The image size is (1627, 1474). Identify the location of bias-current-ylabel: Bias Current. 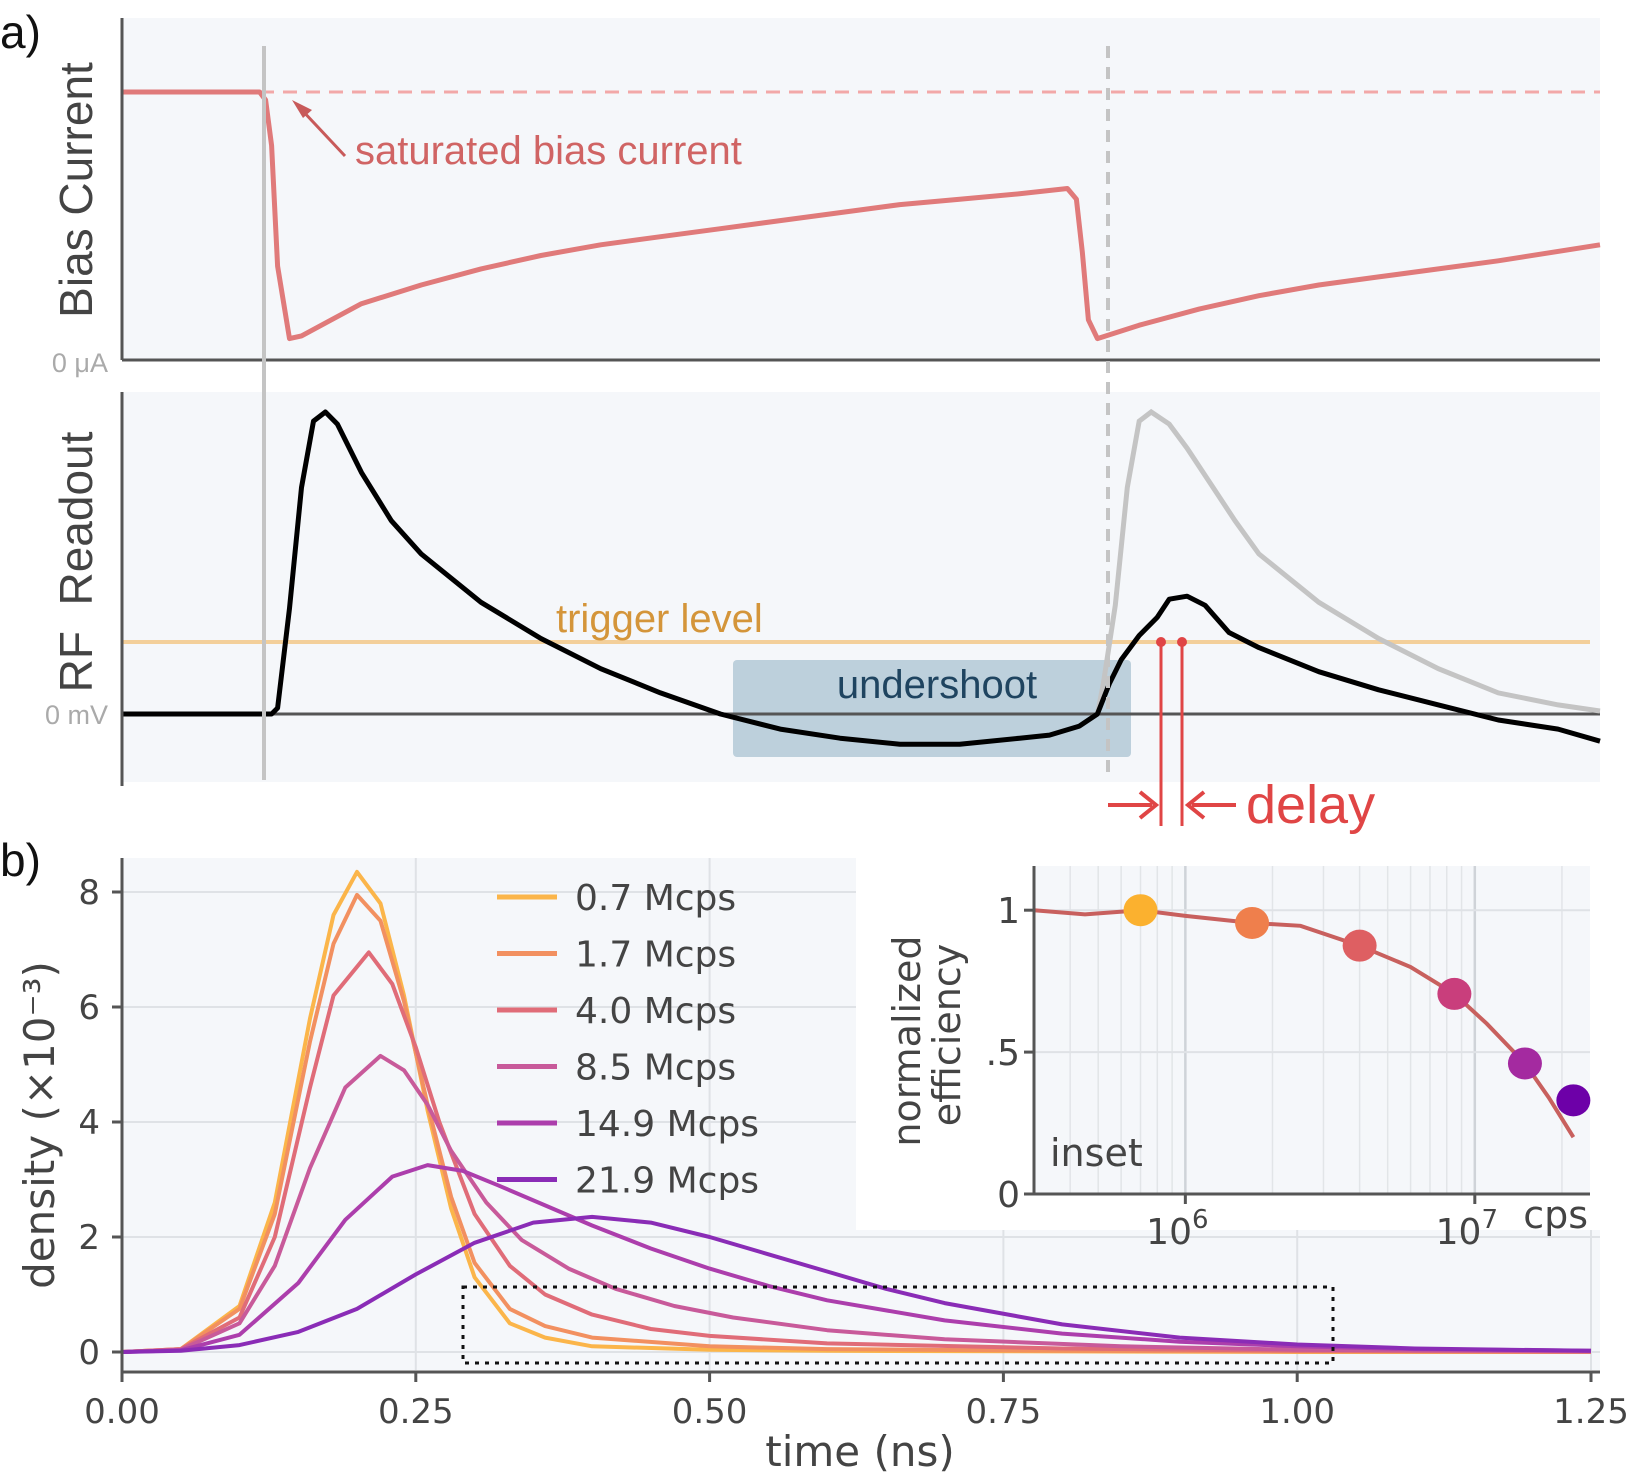
(76, 190).